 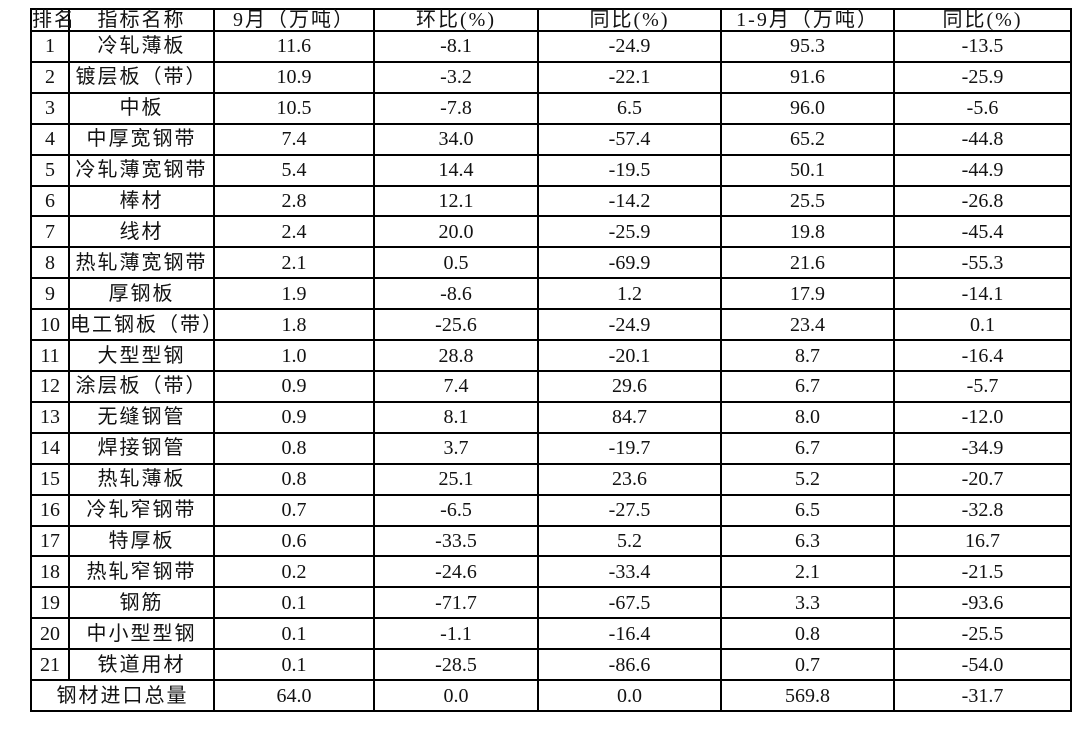 What do you see at coordinates (456, 46) in the screenshot?
I see `cell-mom-pct: -8.1` at bounding box center [456, 46].